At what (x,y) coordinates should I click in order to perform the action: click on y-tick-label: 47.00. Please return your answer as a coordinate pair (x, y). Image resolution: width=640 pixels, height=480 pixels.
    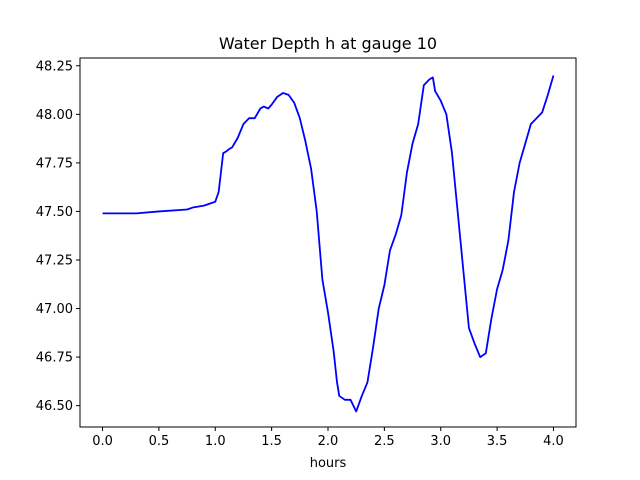
    Looking at the image, I should click on (54, 309).